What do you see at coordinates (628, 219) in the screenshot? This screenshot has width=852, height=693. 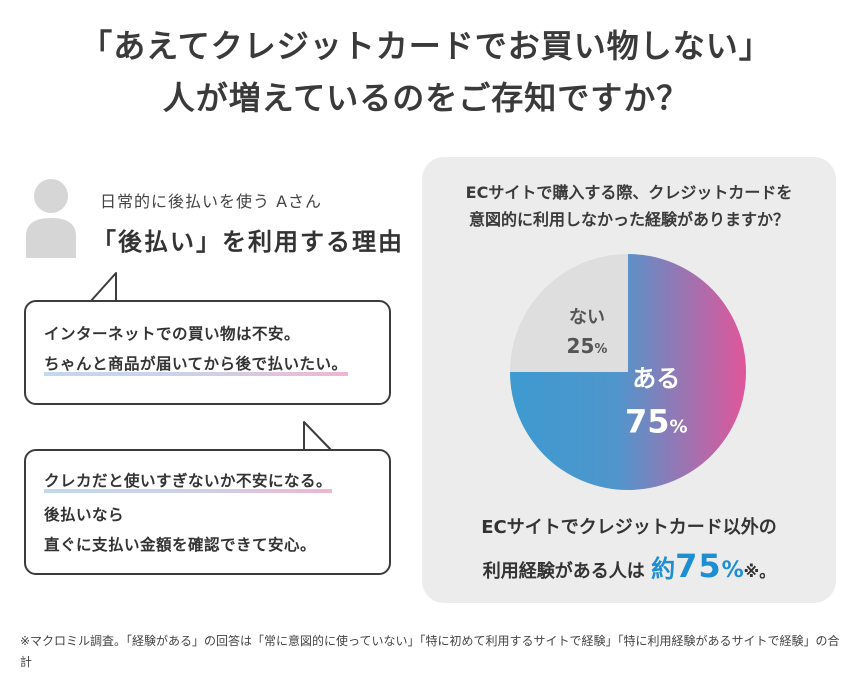 I see `question-line-2: 意図的に利用しなかった経験がありますか？` at bounding box center [628, 219].